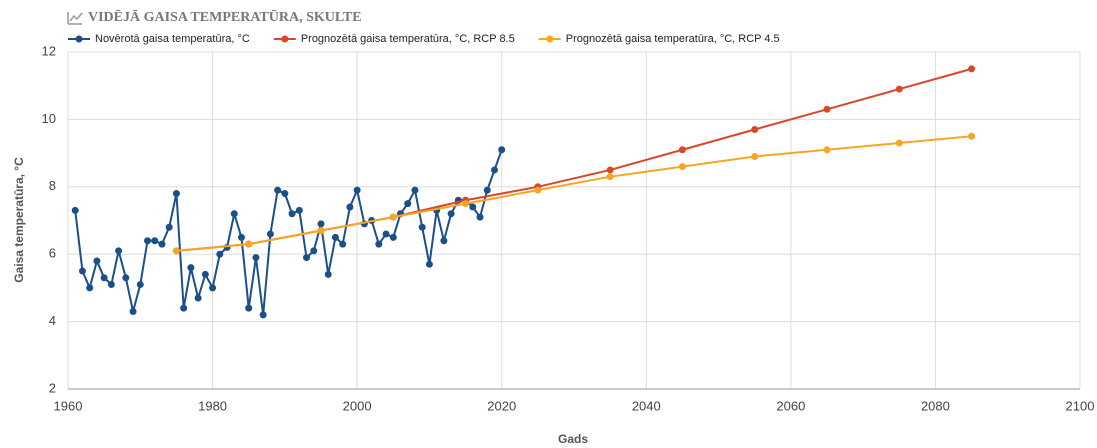 This screenshot has height=448, width=1097. I want to click on y-tick-label: 4, so click(52, 320).